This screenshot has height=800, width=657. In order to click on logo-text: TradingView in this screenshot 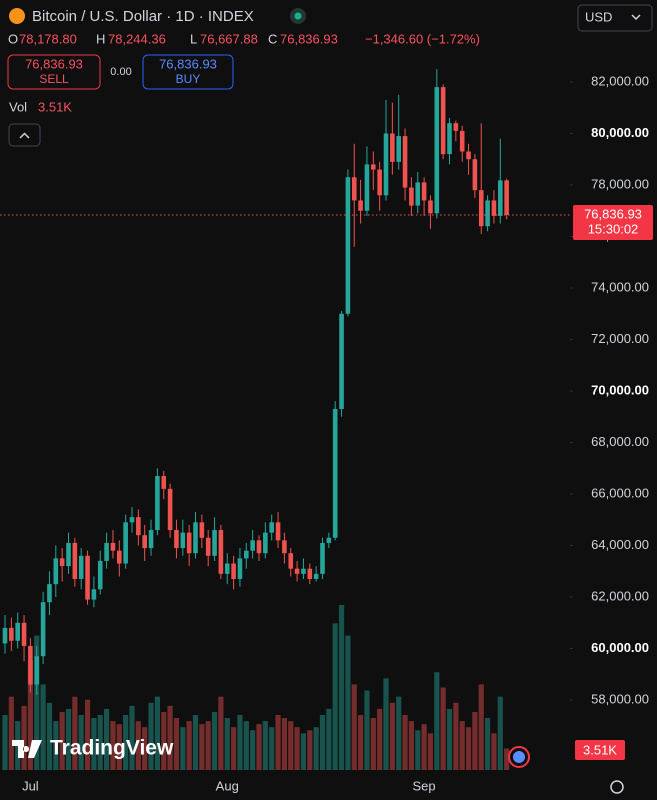, I will do `click(112, 748)`.